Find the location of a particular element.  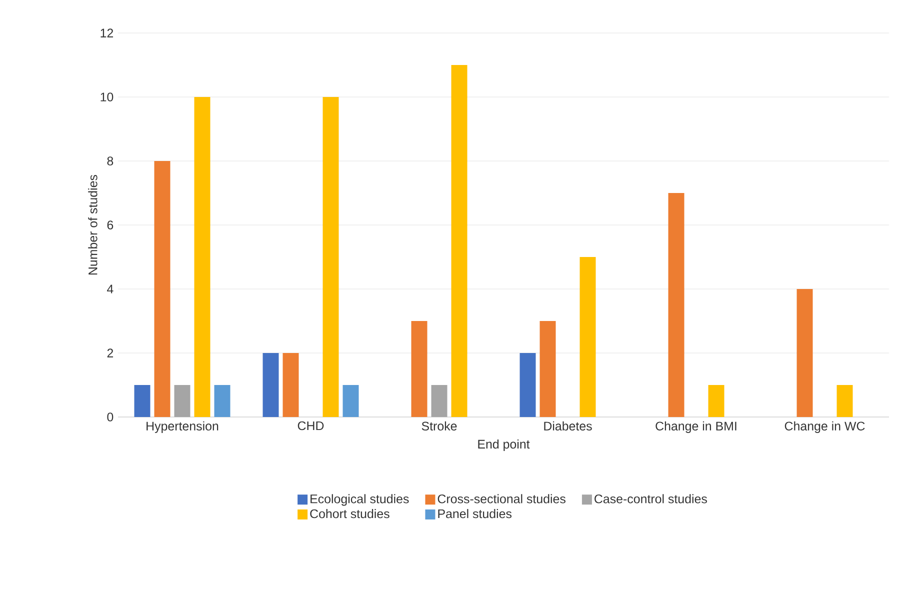

legend-label: Cohort studies is located at coordinates (350, 513).